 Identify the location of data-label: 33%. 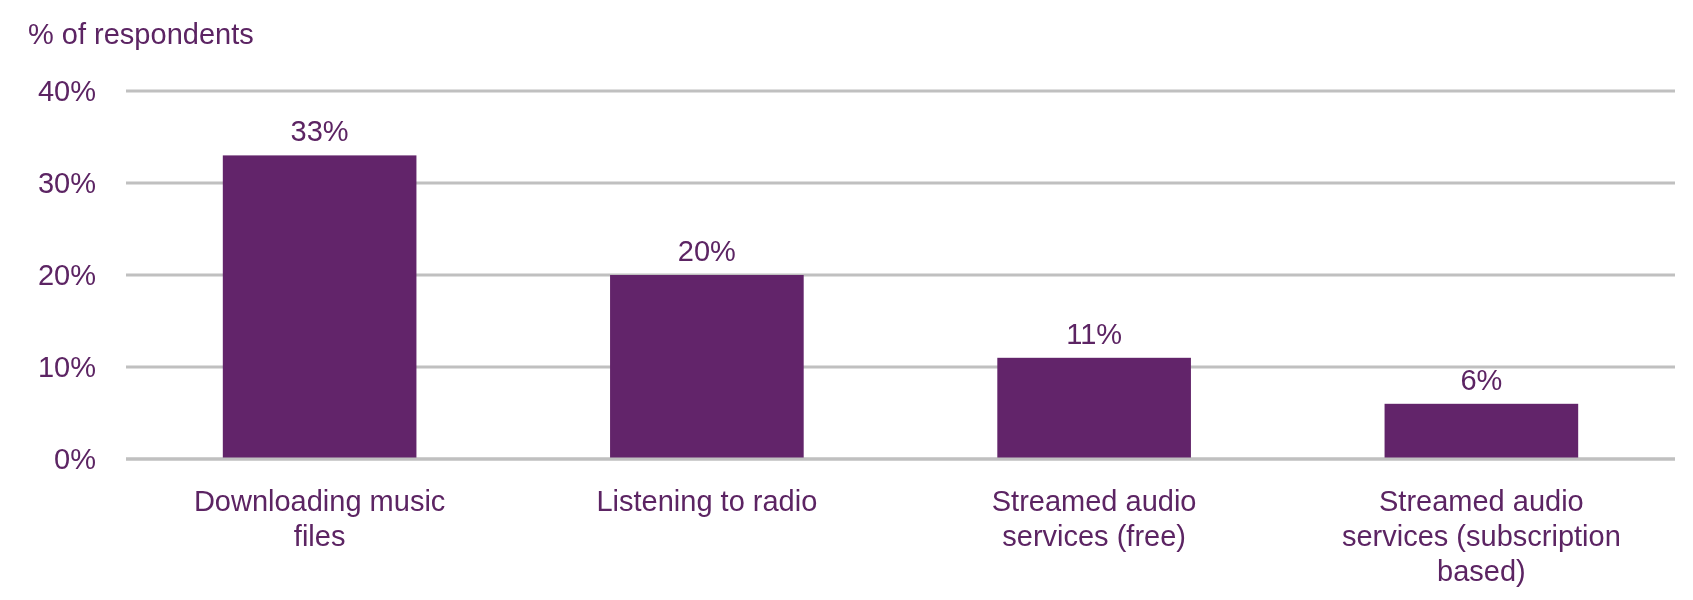
(319, 131).